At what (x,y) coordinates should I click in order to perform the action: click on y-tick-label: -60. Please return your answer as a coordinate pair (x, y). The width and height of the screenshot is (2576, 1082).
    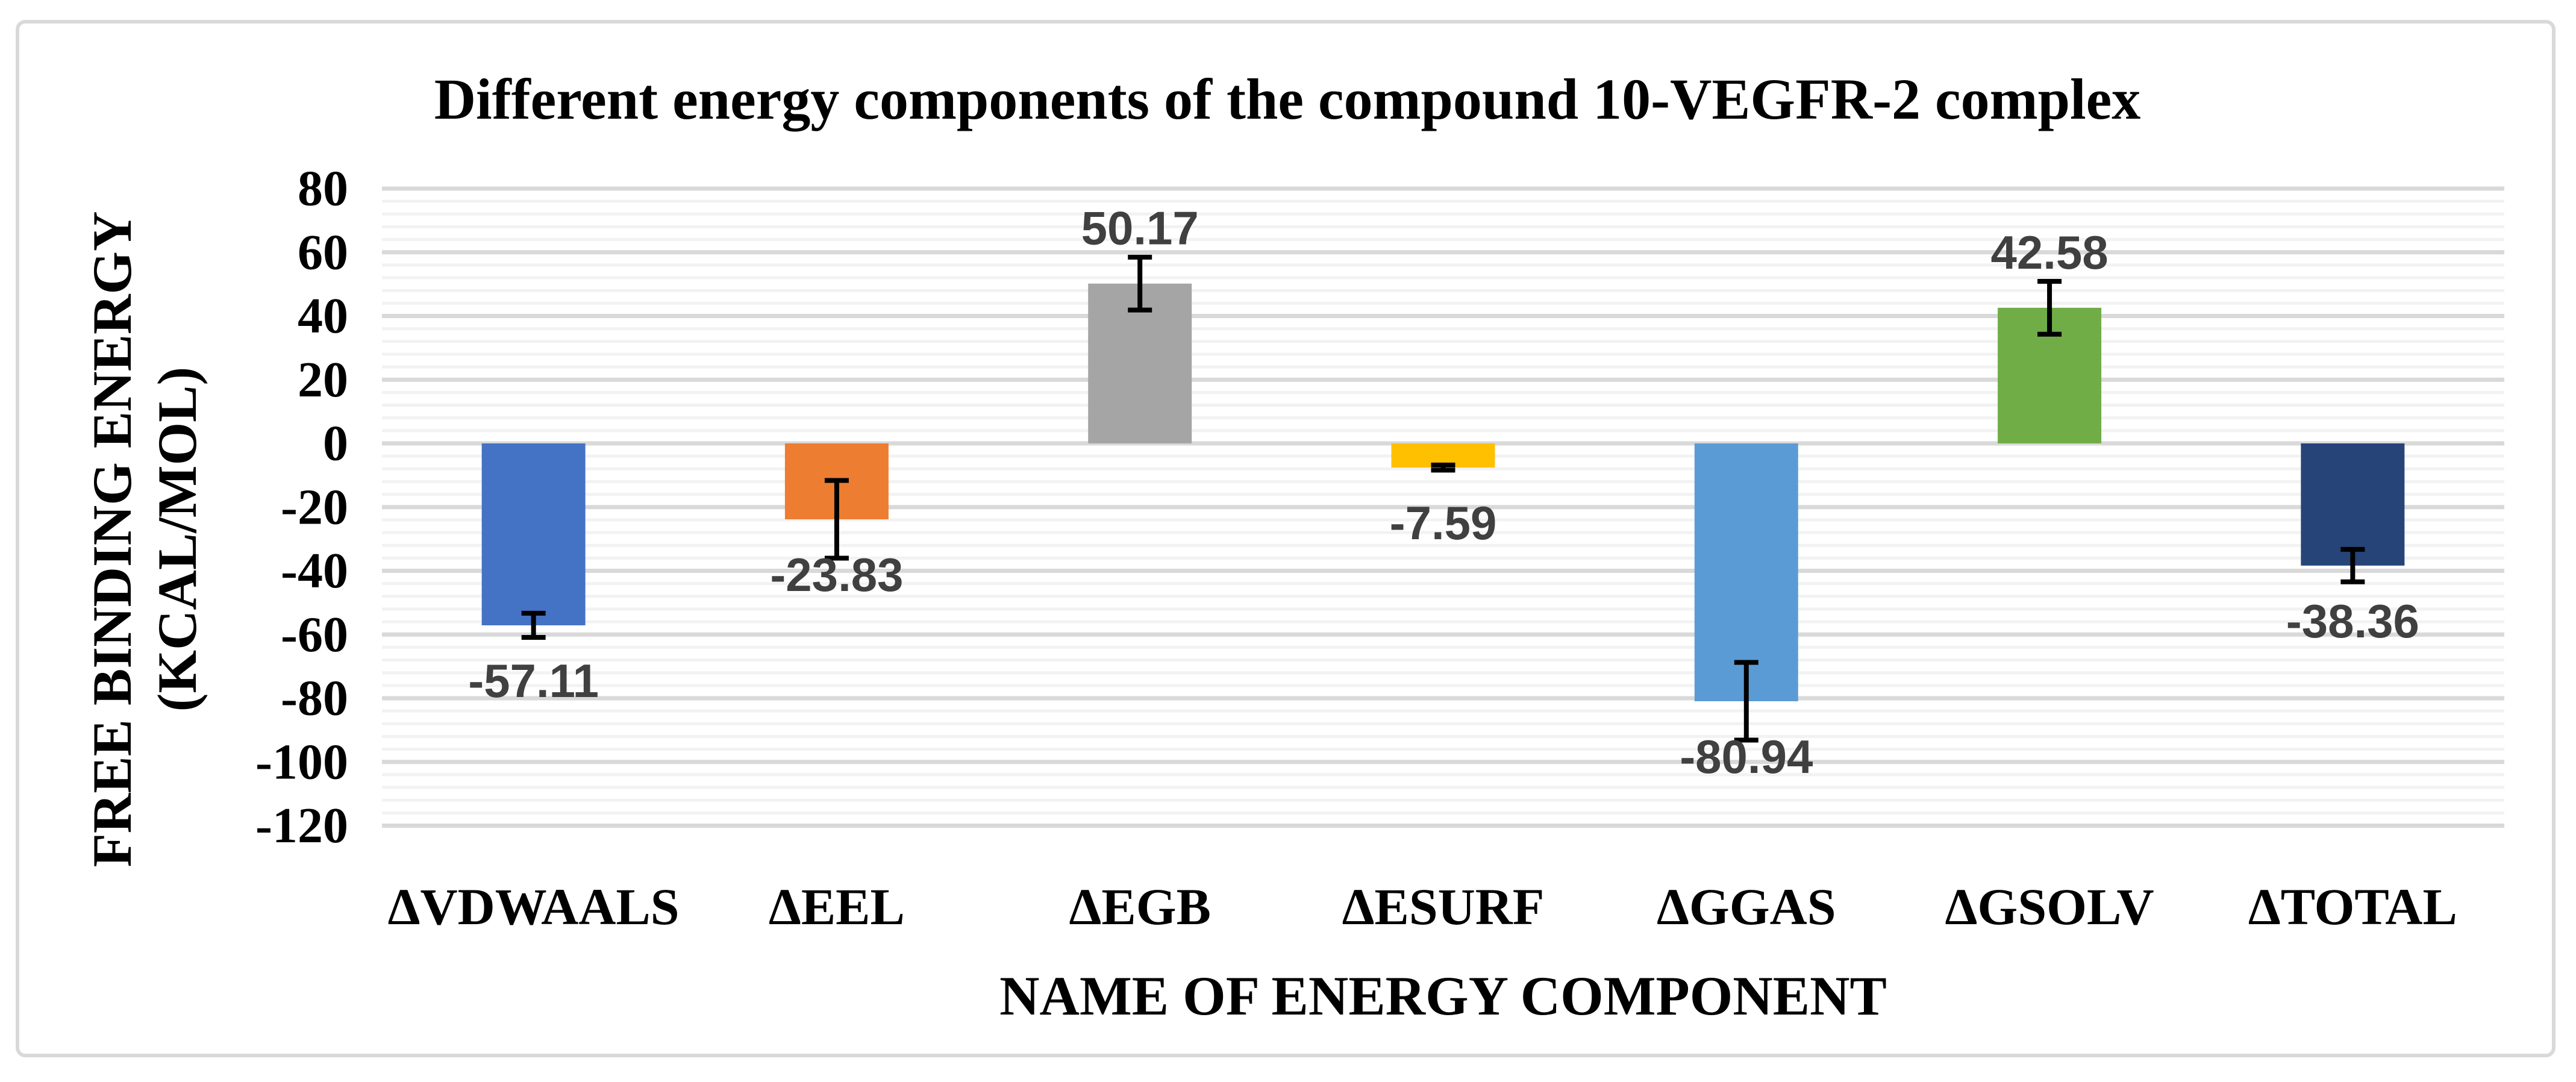
    Looking at the image, I should click on (315, 635).